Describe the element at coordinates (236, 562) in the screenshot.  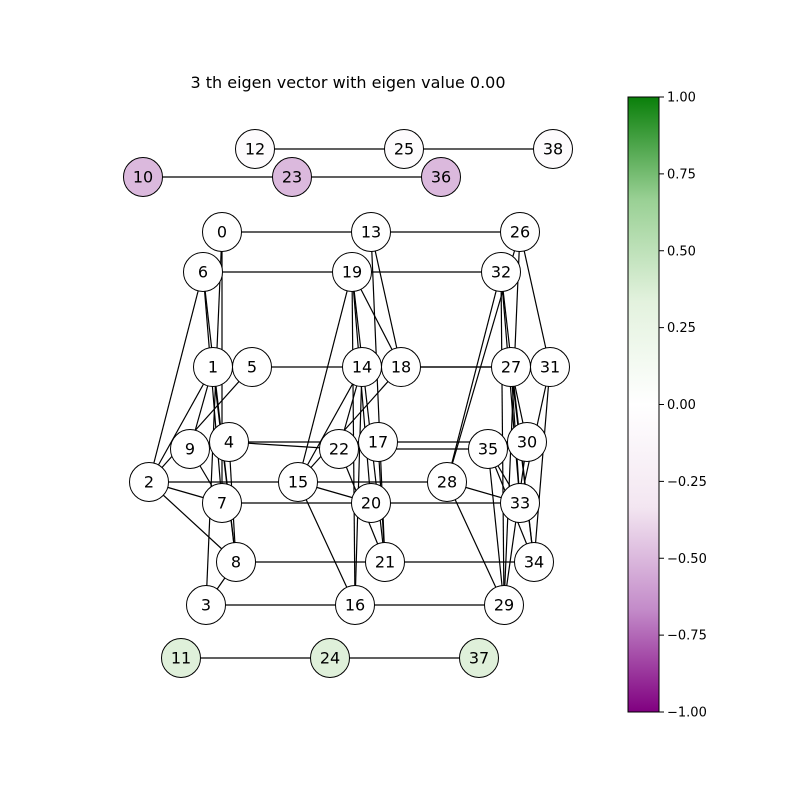
I see `node-8: 8` at that location.